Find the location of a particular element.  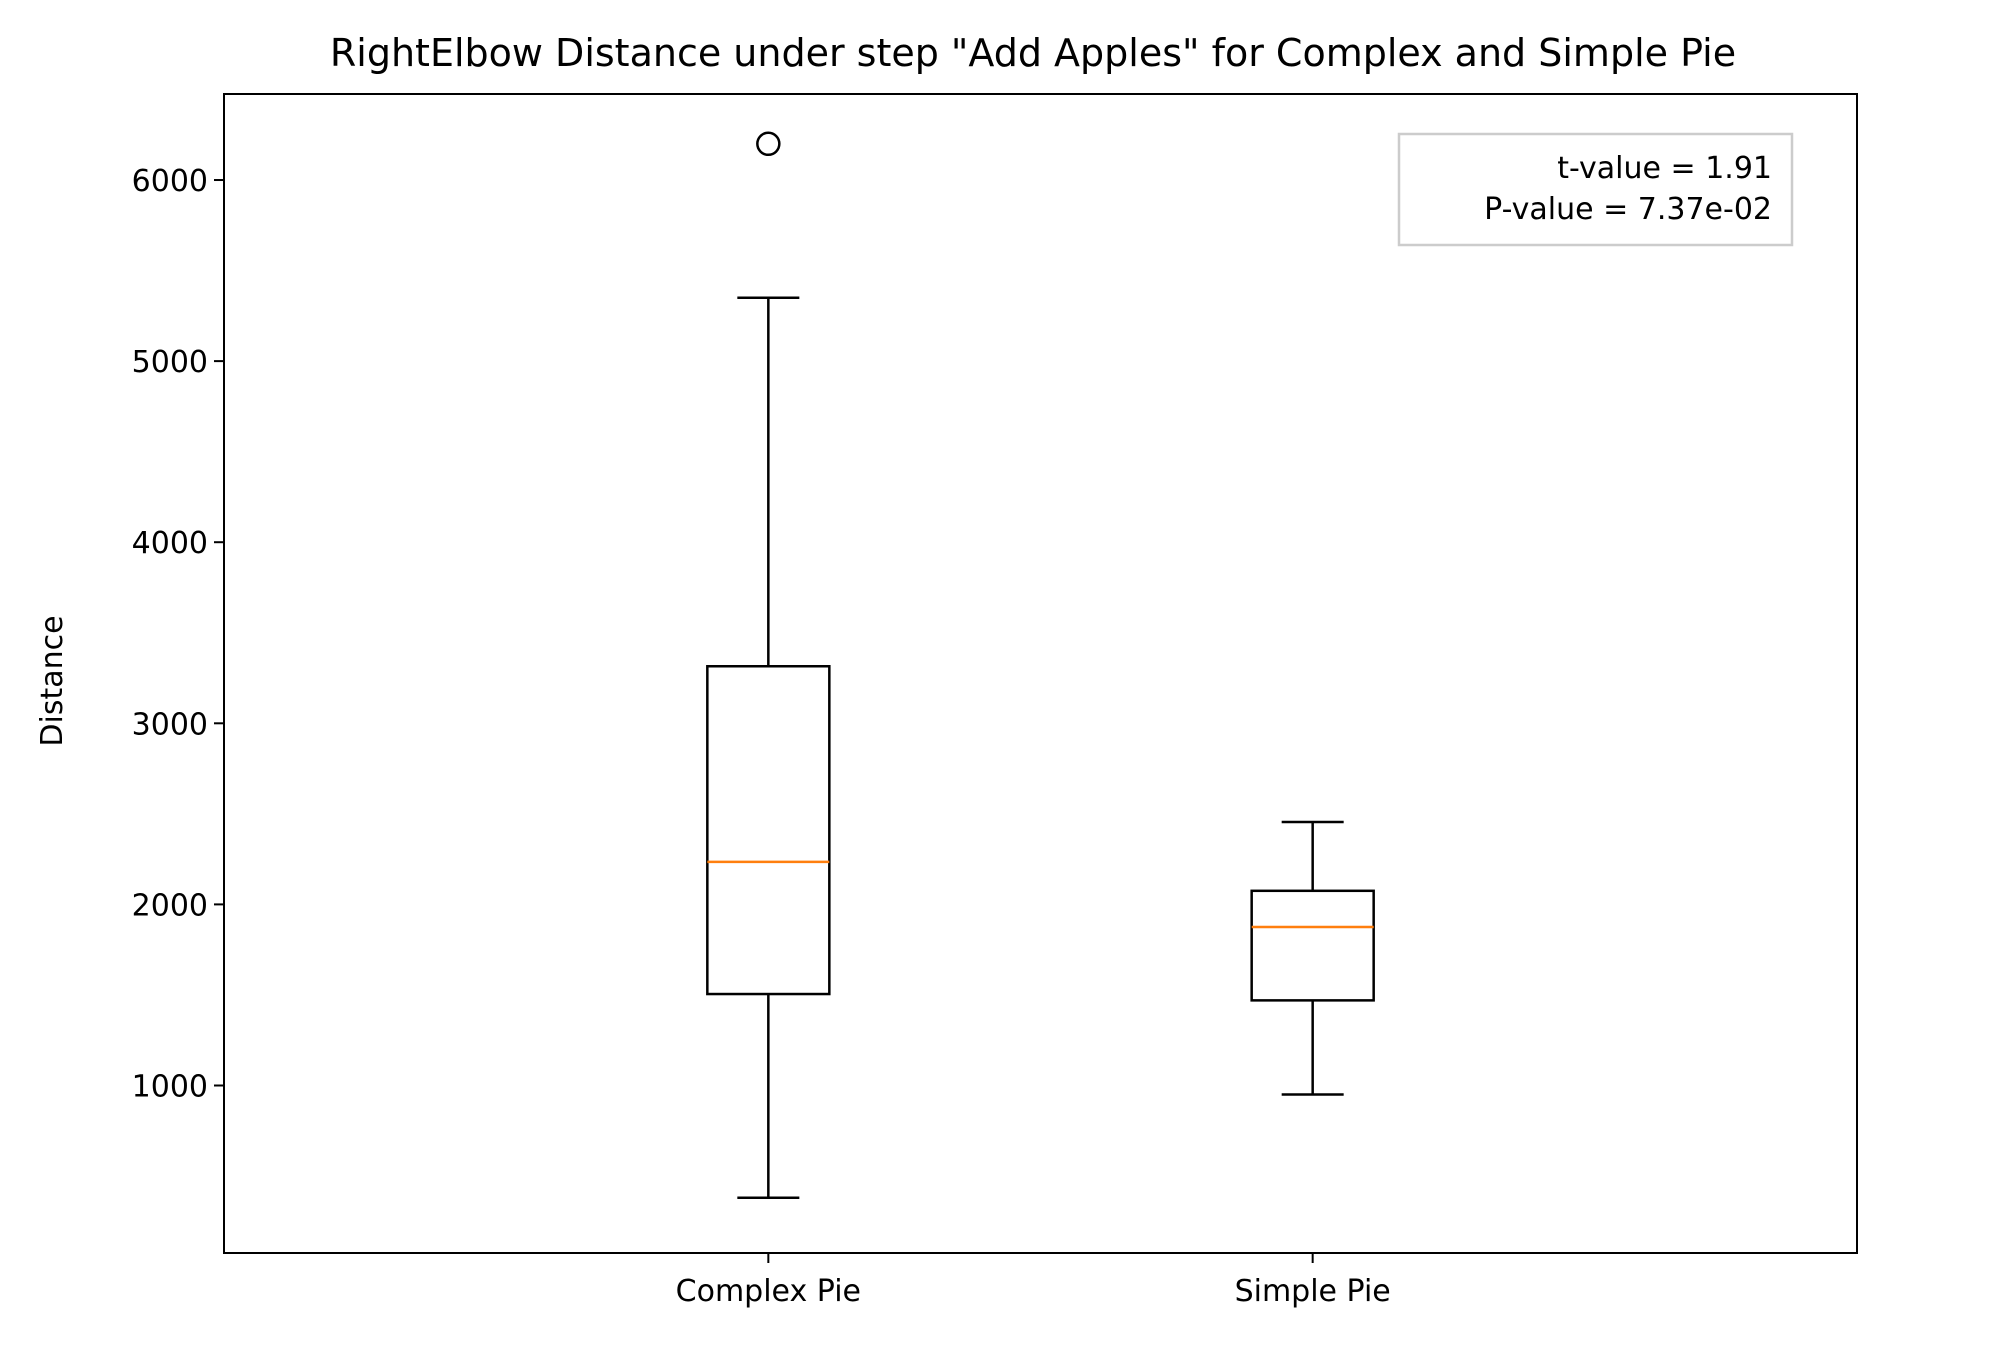

outlier-point is located at coordinates (768, 144).